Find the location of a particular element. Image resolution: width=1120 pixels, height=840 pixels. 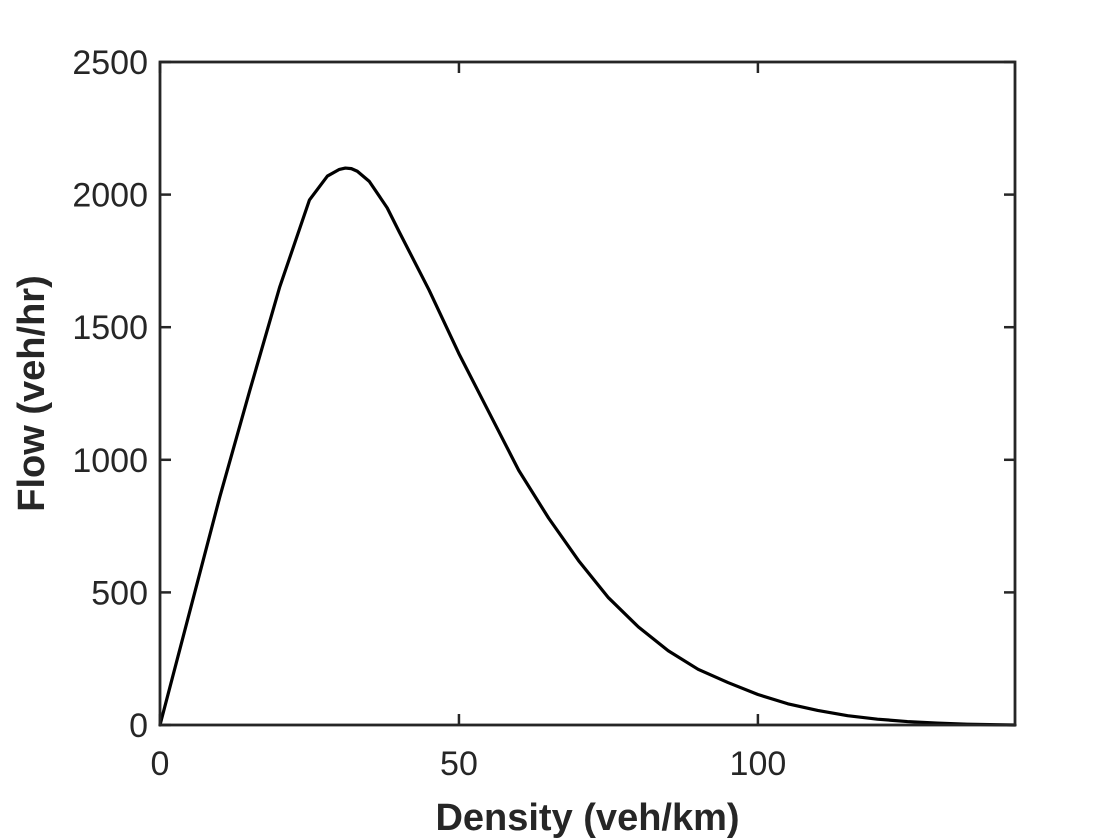

y-tick-label: 0 is located at coordinates (138, 726).